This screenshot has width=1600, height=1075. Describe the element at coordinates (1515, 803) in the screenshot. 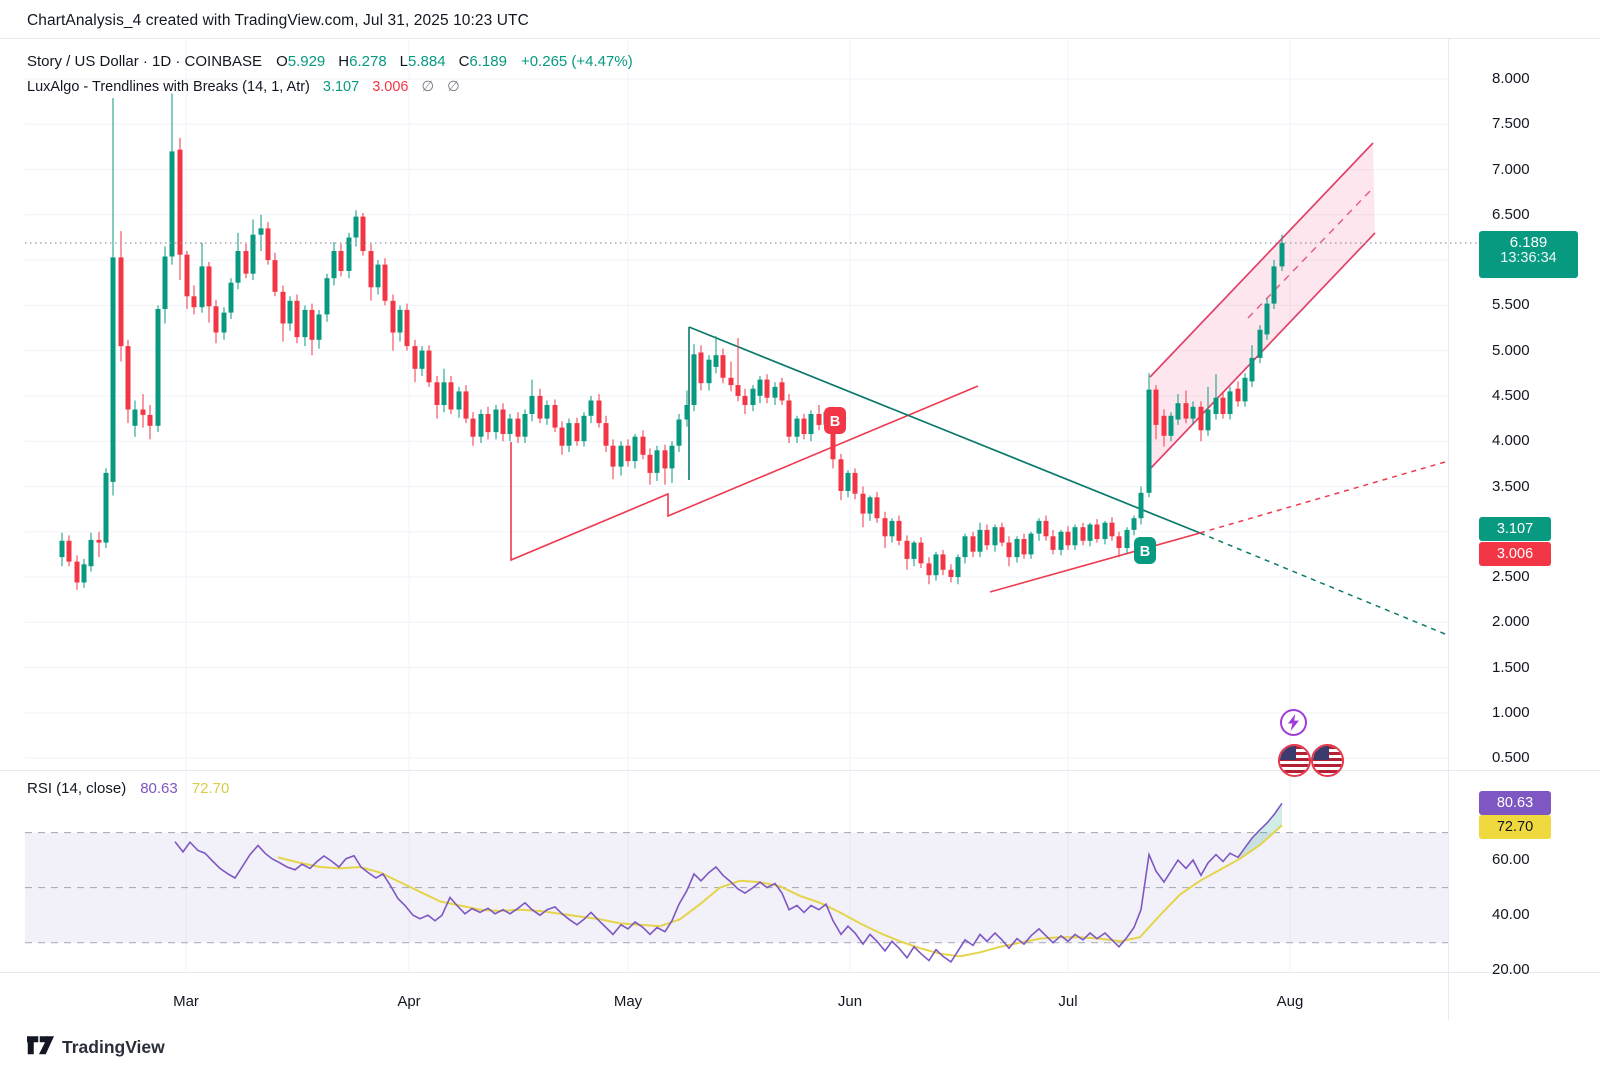

I see `rsi-value-badge: 80.63` at that location.